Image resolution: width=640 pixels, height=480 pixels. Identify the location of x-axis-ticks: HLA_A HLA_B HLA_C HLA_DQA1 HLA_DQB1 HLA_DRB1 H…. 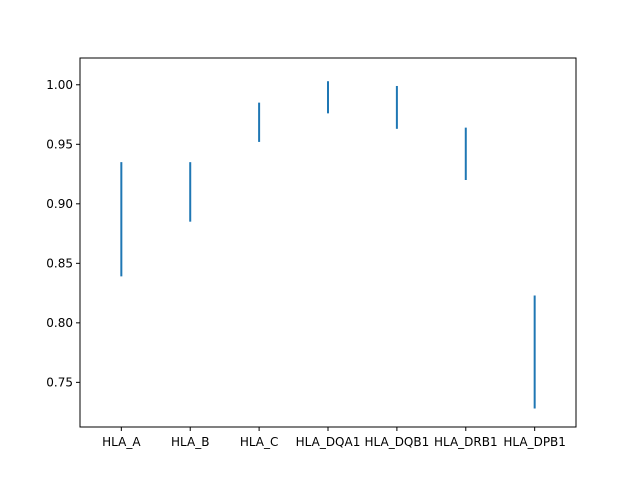
(334, 438).